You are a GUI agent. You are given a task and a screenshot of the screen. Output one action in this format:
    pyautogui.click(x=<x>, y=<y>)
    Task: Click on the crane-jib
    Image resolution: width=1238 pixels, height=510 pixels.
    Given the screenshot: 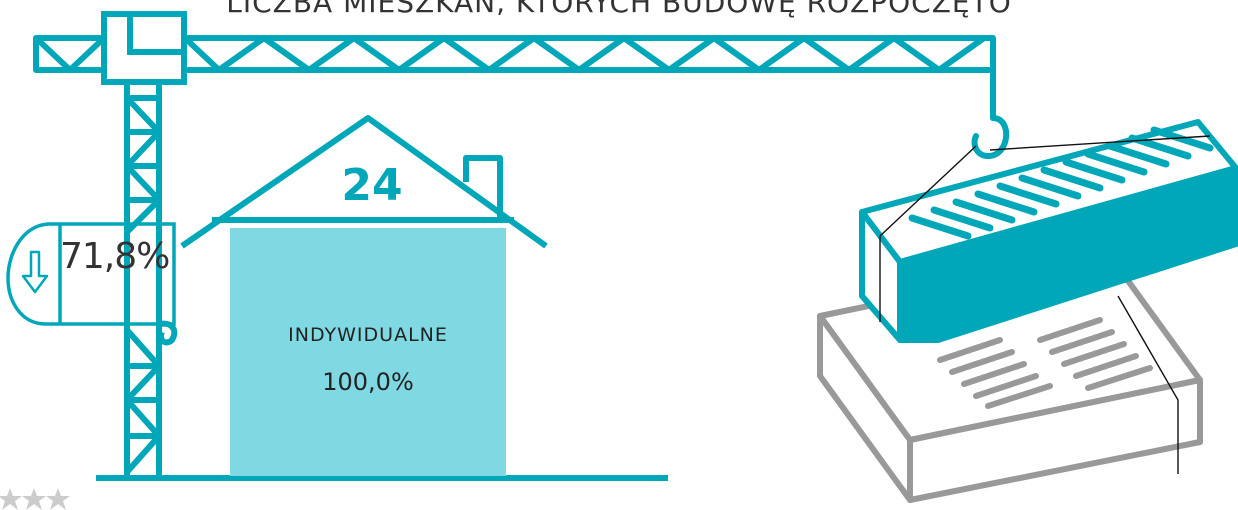 What is the action you would take?
    pyautogui.click(x=514, y=54)
    